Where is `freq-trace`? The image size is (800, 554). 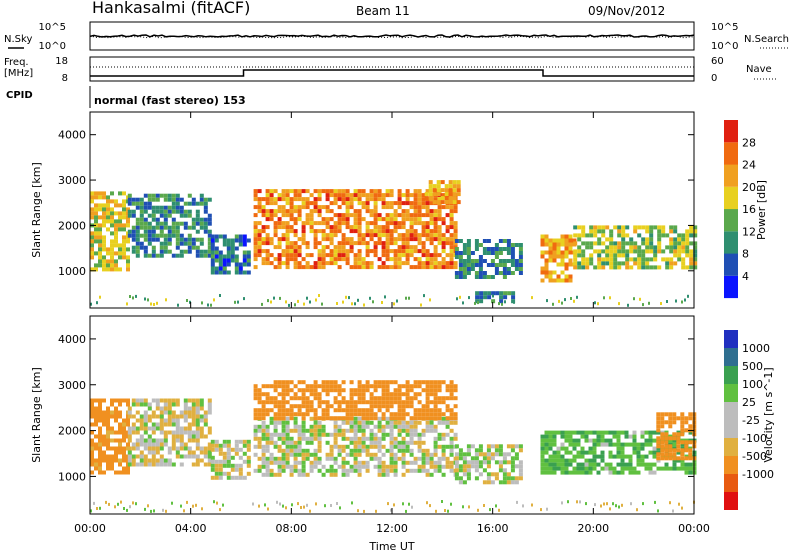
freq-trace is located at coordinates (392, 73).